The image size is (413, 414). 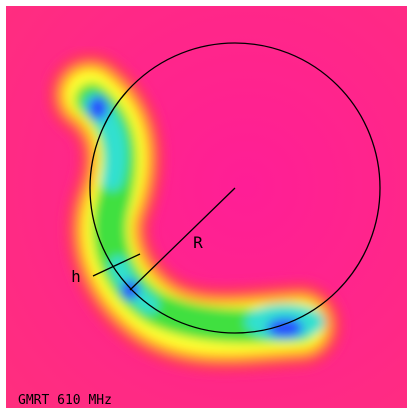 I want to click on radius-line, so click(x=182, y=239).